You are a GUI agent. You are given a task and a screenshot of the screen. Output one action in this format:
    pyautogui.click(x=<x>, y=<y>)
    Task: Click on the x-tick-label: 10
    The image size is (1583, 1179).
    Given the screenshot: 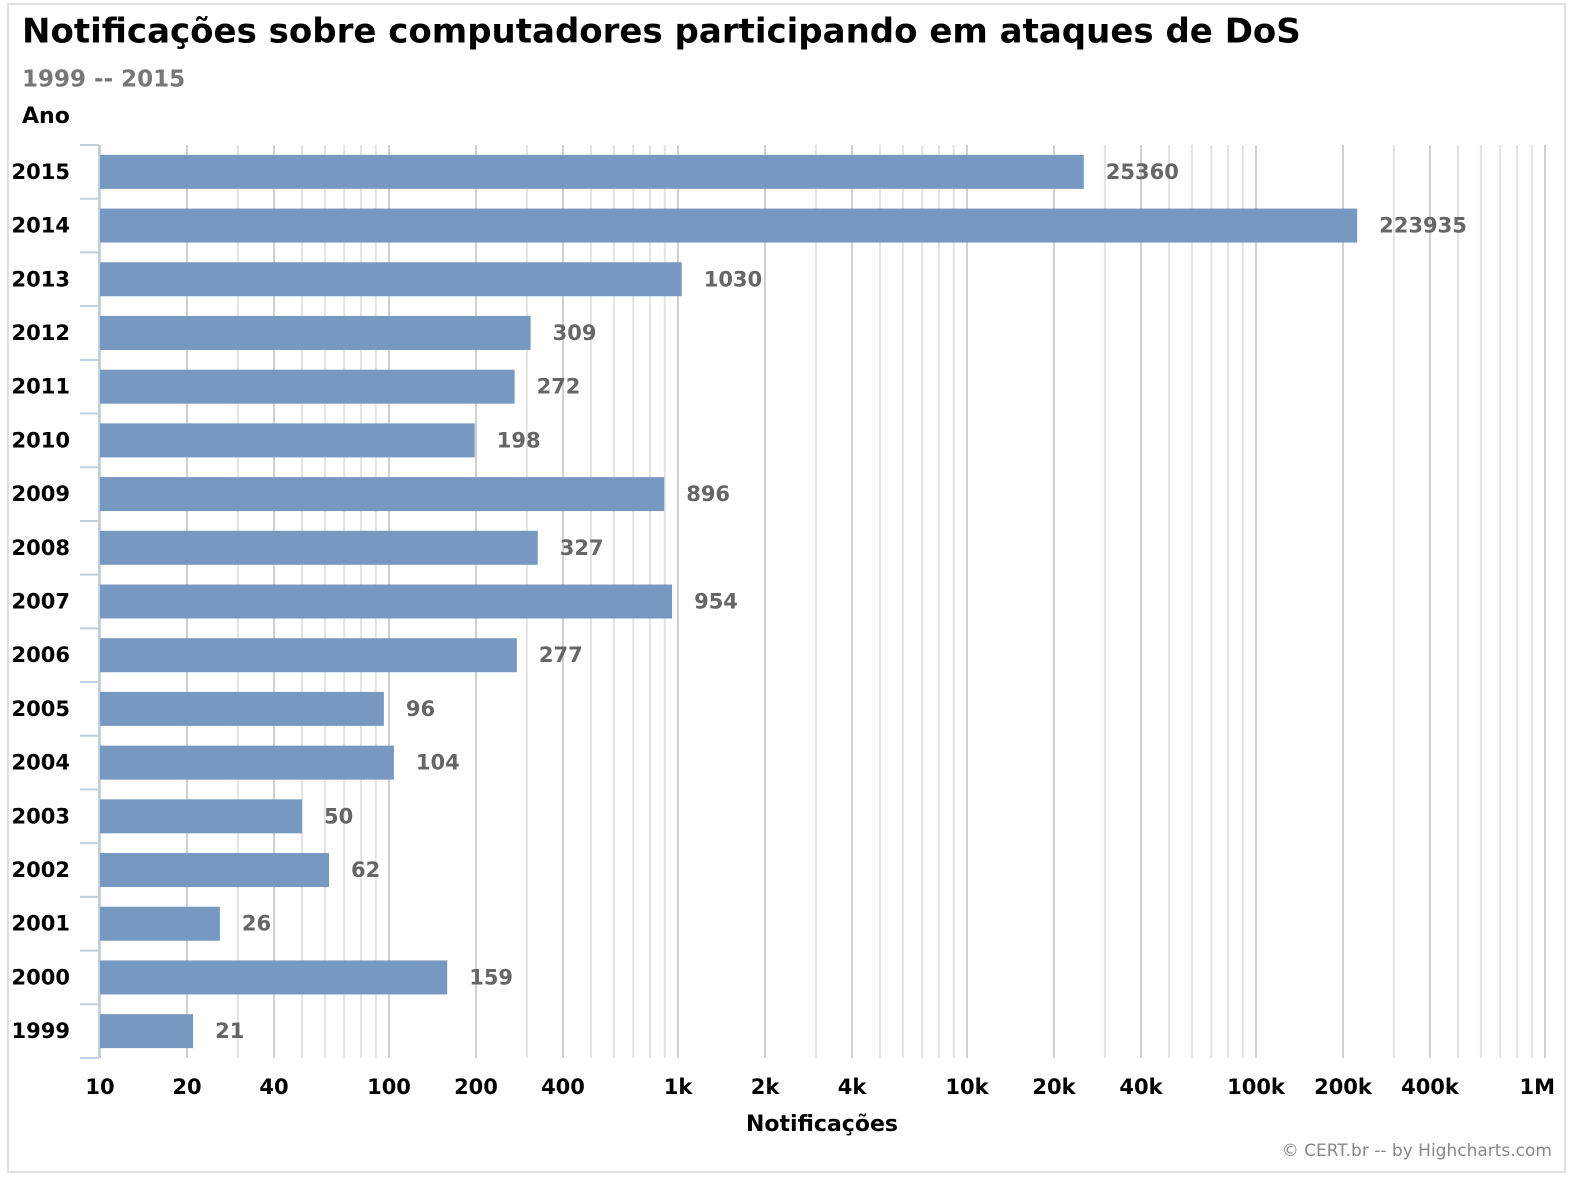 What is the action you would take?
    pyautogui.click(x=99, y=1087)
    